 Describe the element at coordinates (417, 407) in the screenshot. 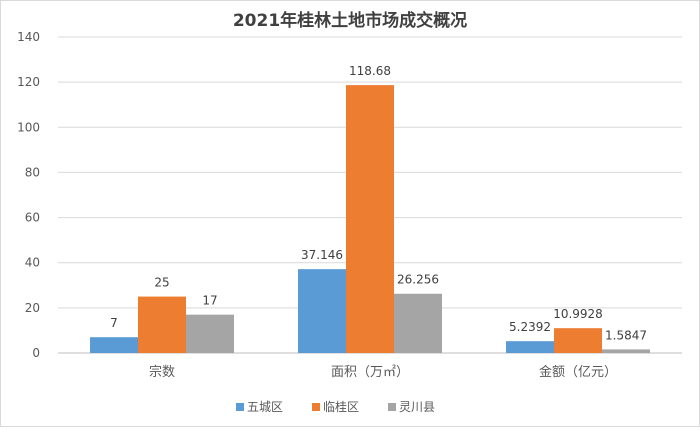

I see `legend-label: 灵川县` at that location.